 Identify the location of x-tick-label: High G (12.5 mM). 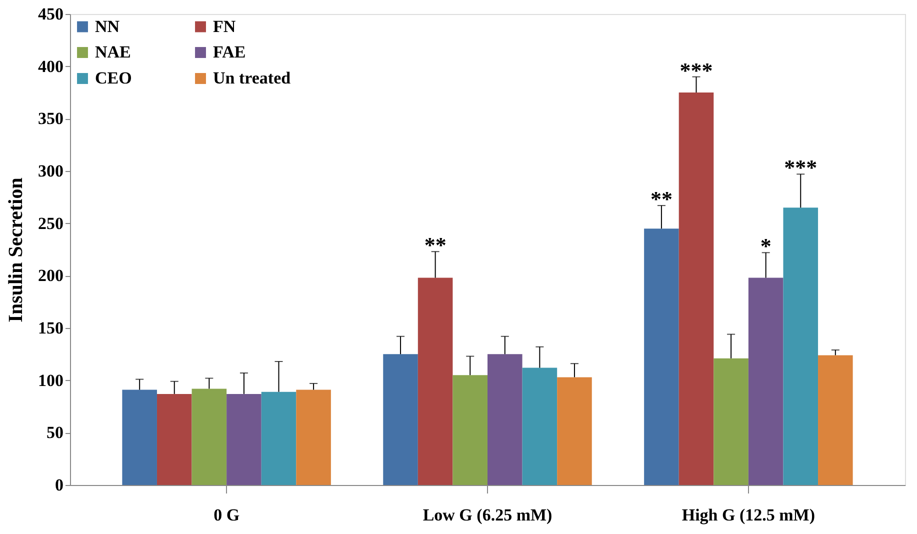
(749, 515).